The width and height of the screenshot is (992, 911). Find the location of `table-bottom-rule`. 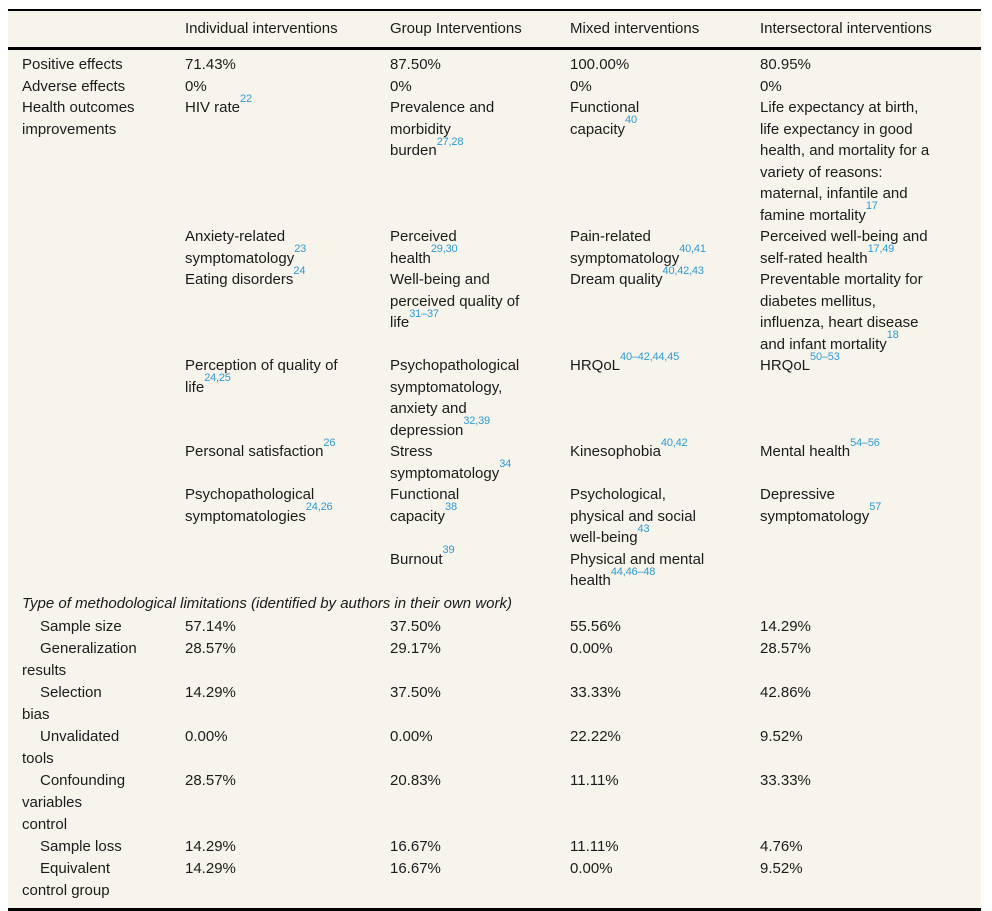

table-bottom-rule is located at coordinates (494, 909).